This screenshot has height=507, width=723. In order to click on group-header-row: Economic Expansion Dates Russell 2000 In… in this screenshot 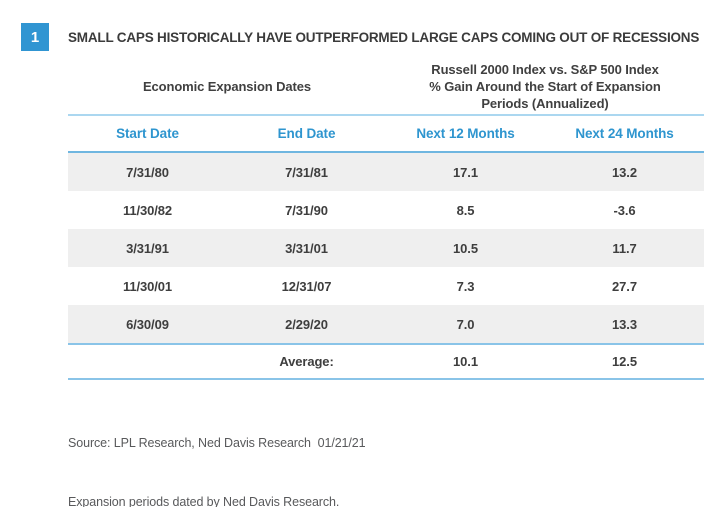, I will do `click(386, 87)`.